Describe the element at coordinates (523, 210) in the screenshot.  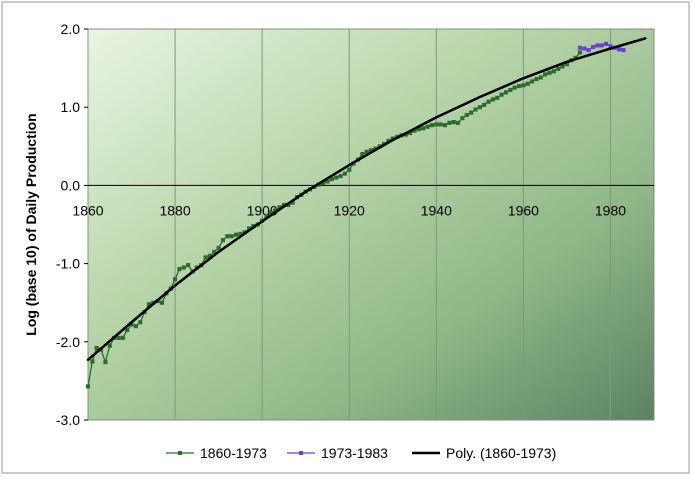
I see `x-tick-label: 1960` at that location.